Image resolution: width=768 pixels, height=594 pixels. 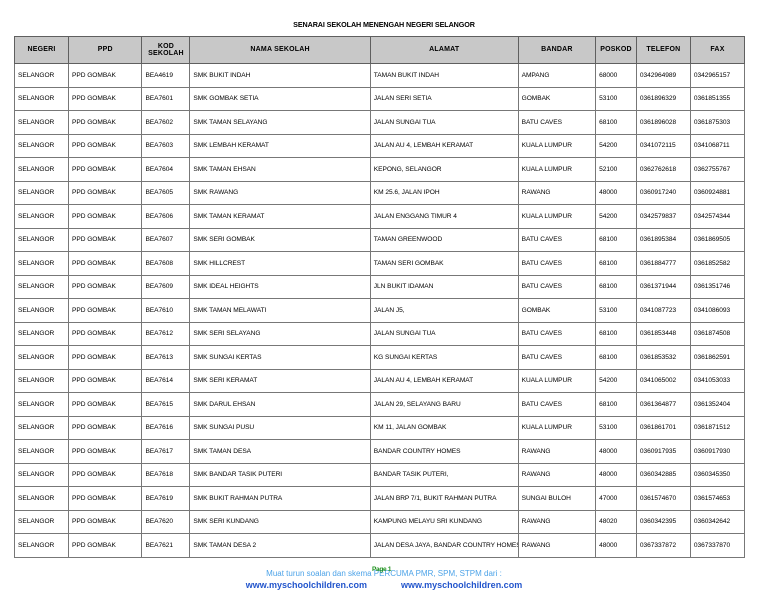 I want to click on cell-nama-sekolah: SMK TAMAN KERAMAT, so click(x=280, y=216).